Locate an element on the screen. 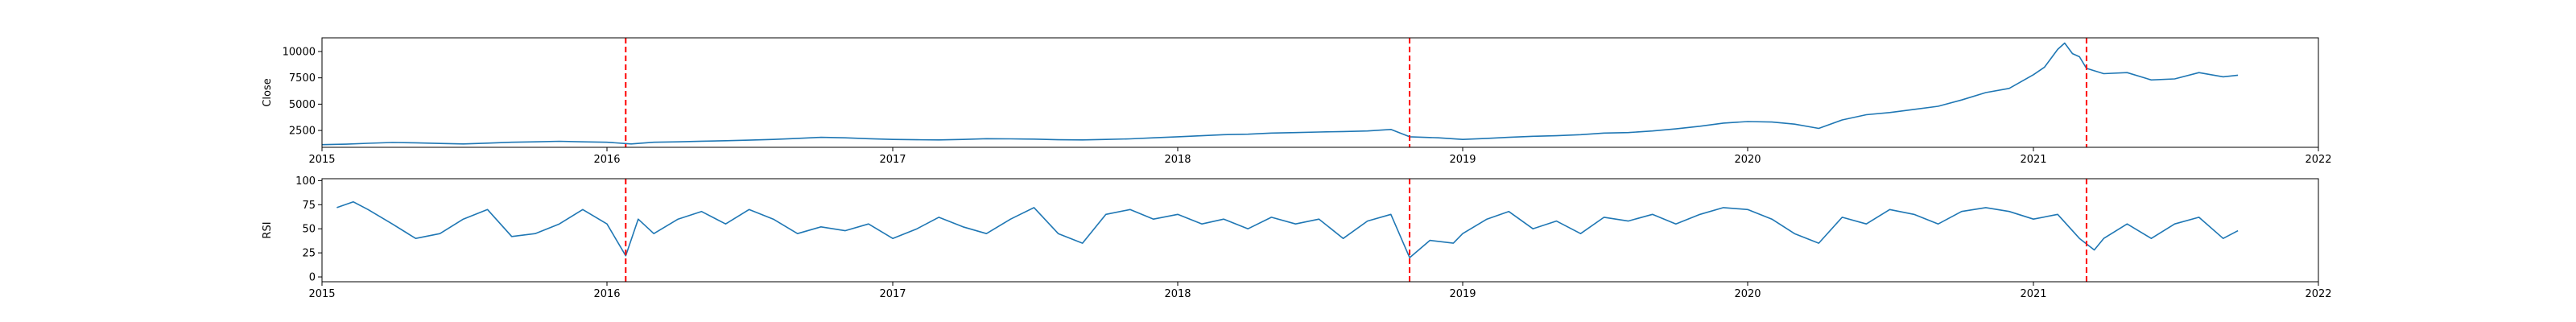 The image size is (2576, 322). rsi-x-tick-label-3: 2018 is located at coordinates (1177, 294).